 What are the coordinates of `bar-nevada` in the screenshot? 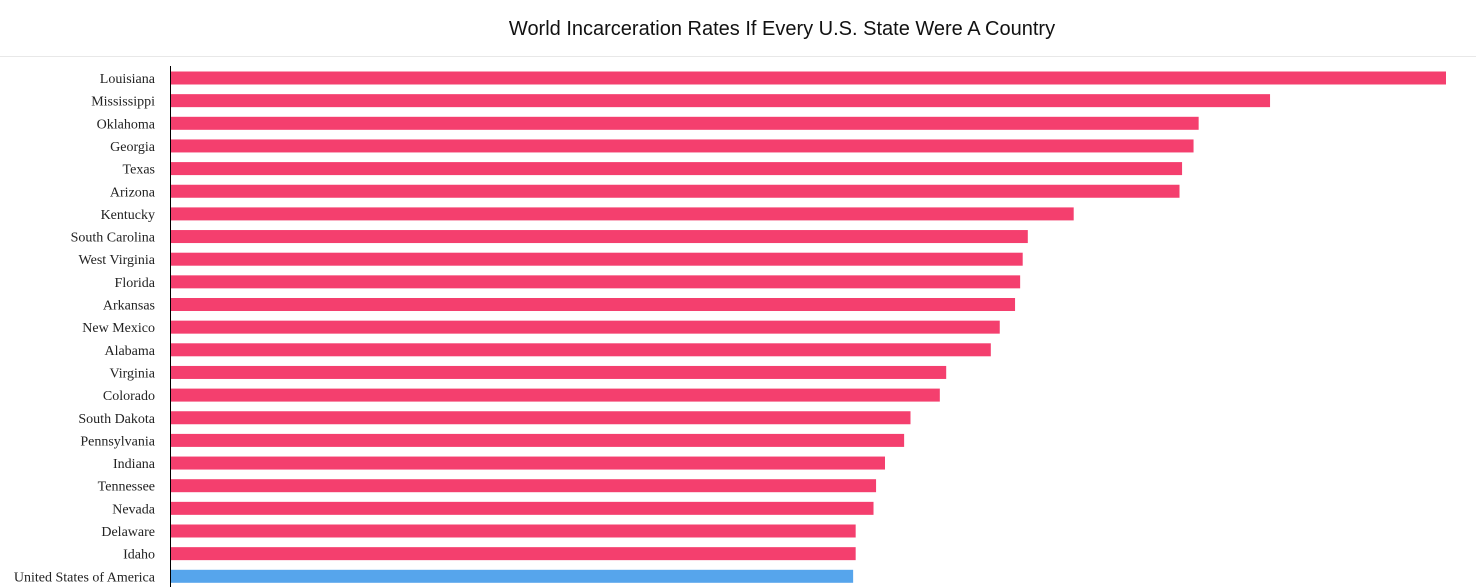 It's located at (522, 508).